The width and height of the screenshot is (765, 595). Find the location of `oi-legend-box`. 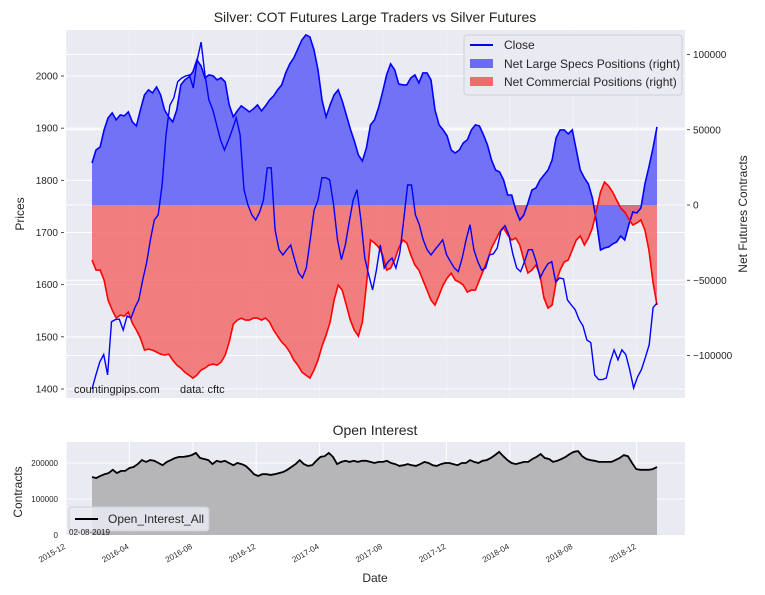

oi-legend-box is located at coordinates (139, 519).